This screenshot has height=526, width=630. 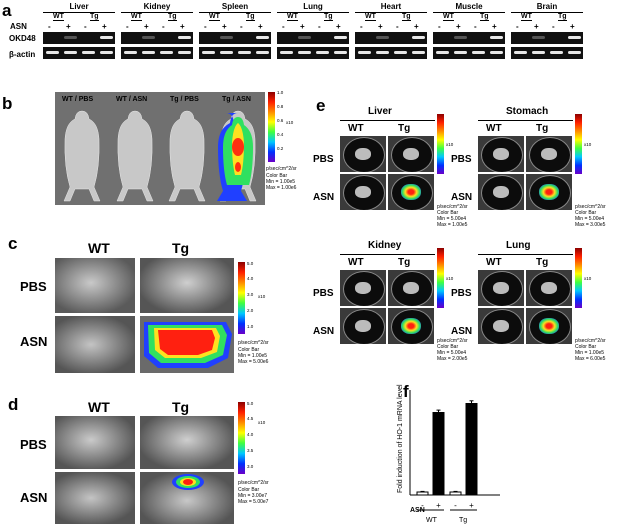 What do you see at coordinates (313, 7) in the screenshot?
I see `tissue-header-lung: Lung` at bounding box center [313, 7].